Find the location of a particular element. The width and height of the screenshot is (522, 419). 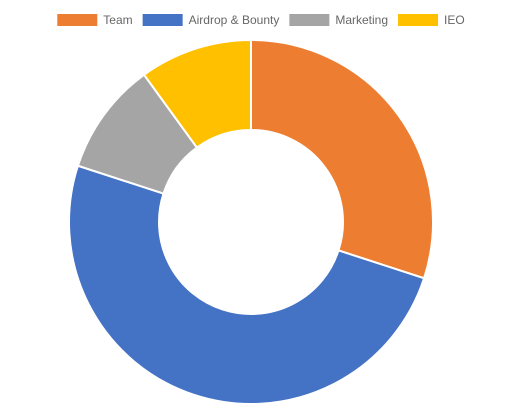

legend-label: Airdrop & Bounty is located at coordinates (234, 20).